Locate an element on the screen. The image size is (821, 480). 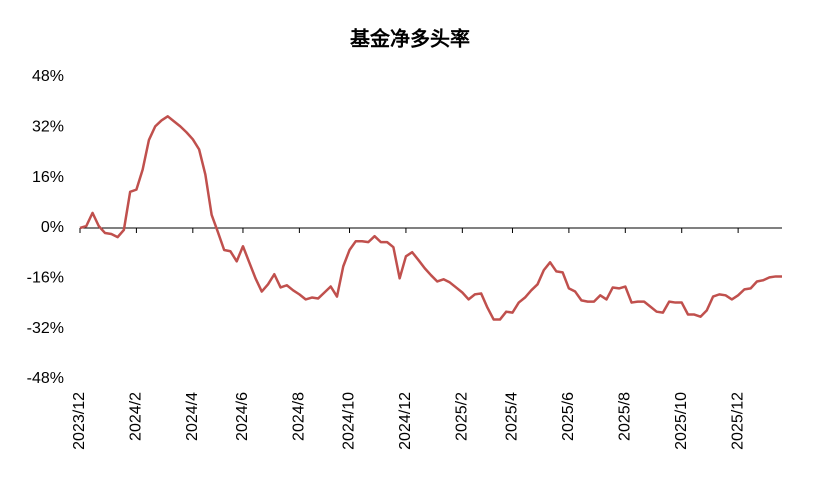
y-tick-label: 16% is located at coordinates (48, 177).